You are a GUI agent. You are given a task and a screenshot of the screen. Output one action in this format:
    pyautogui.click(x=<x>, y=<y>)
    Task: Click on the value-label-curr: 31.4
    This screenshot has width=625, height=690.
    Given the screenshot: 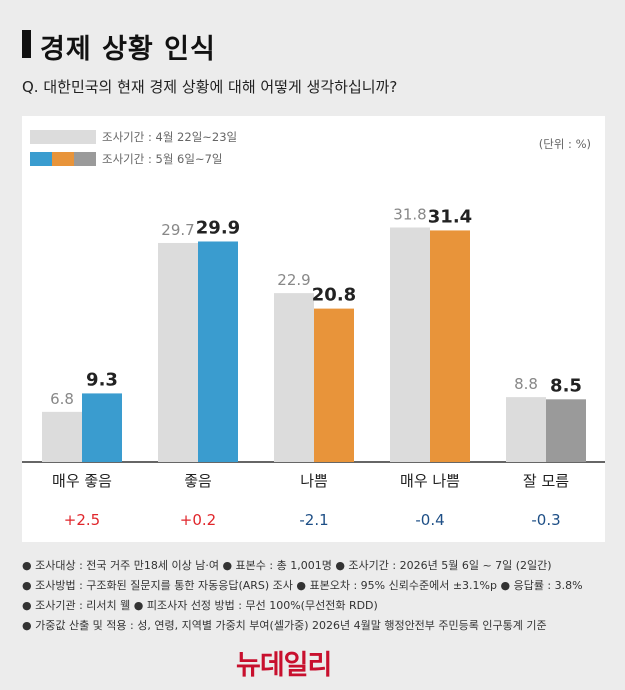 What is the action you would take?
    pyautogui.click(x=450, y=216)
    